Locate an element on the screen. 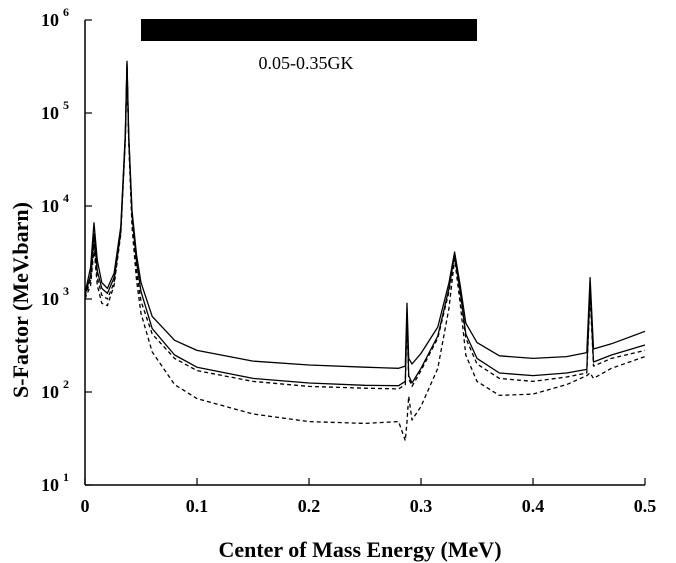 This screenshot has height=563, width=676. x-tick-label: 0 is located at coordinates (85, 506).